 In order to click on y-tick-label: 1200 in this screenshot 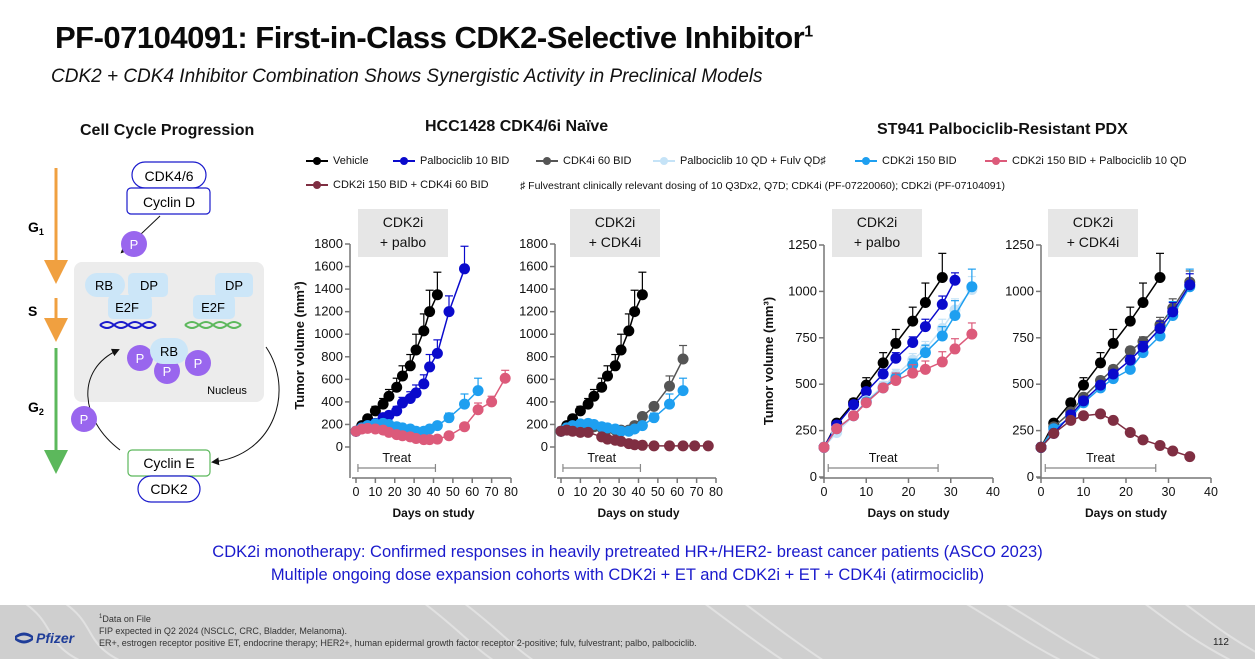, I will do `click(533, 311)`.